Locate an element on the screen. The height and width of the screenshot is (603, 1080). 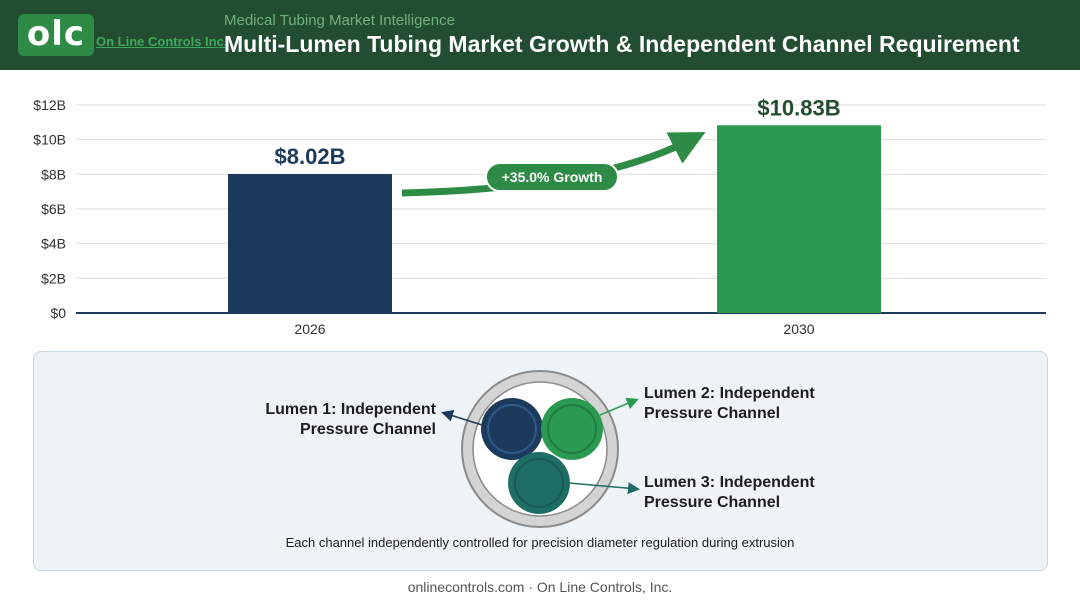
lumen-2-circle is located at coordinates (572, 429).